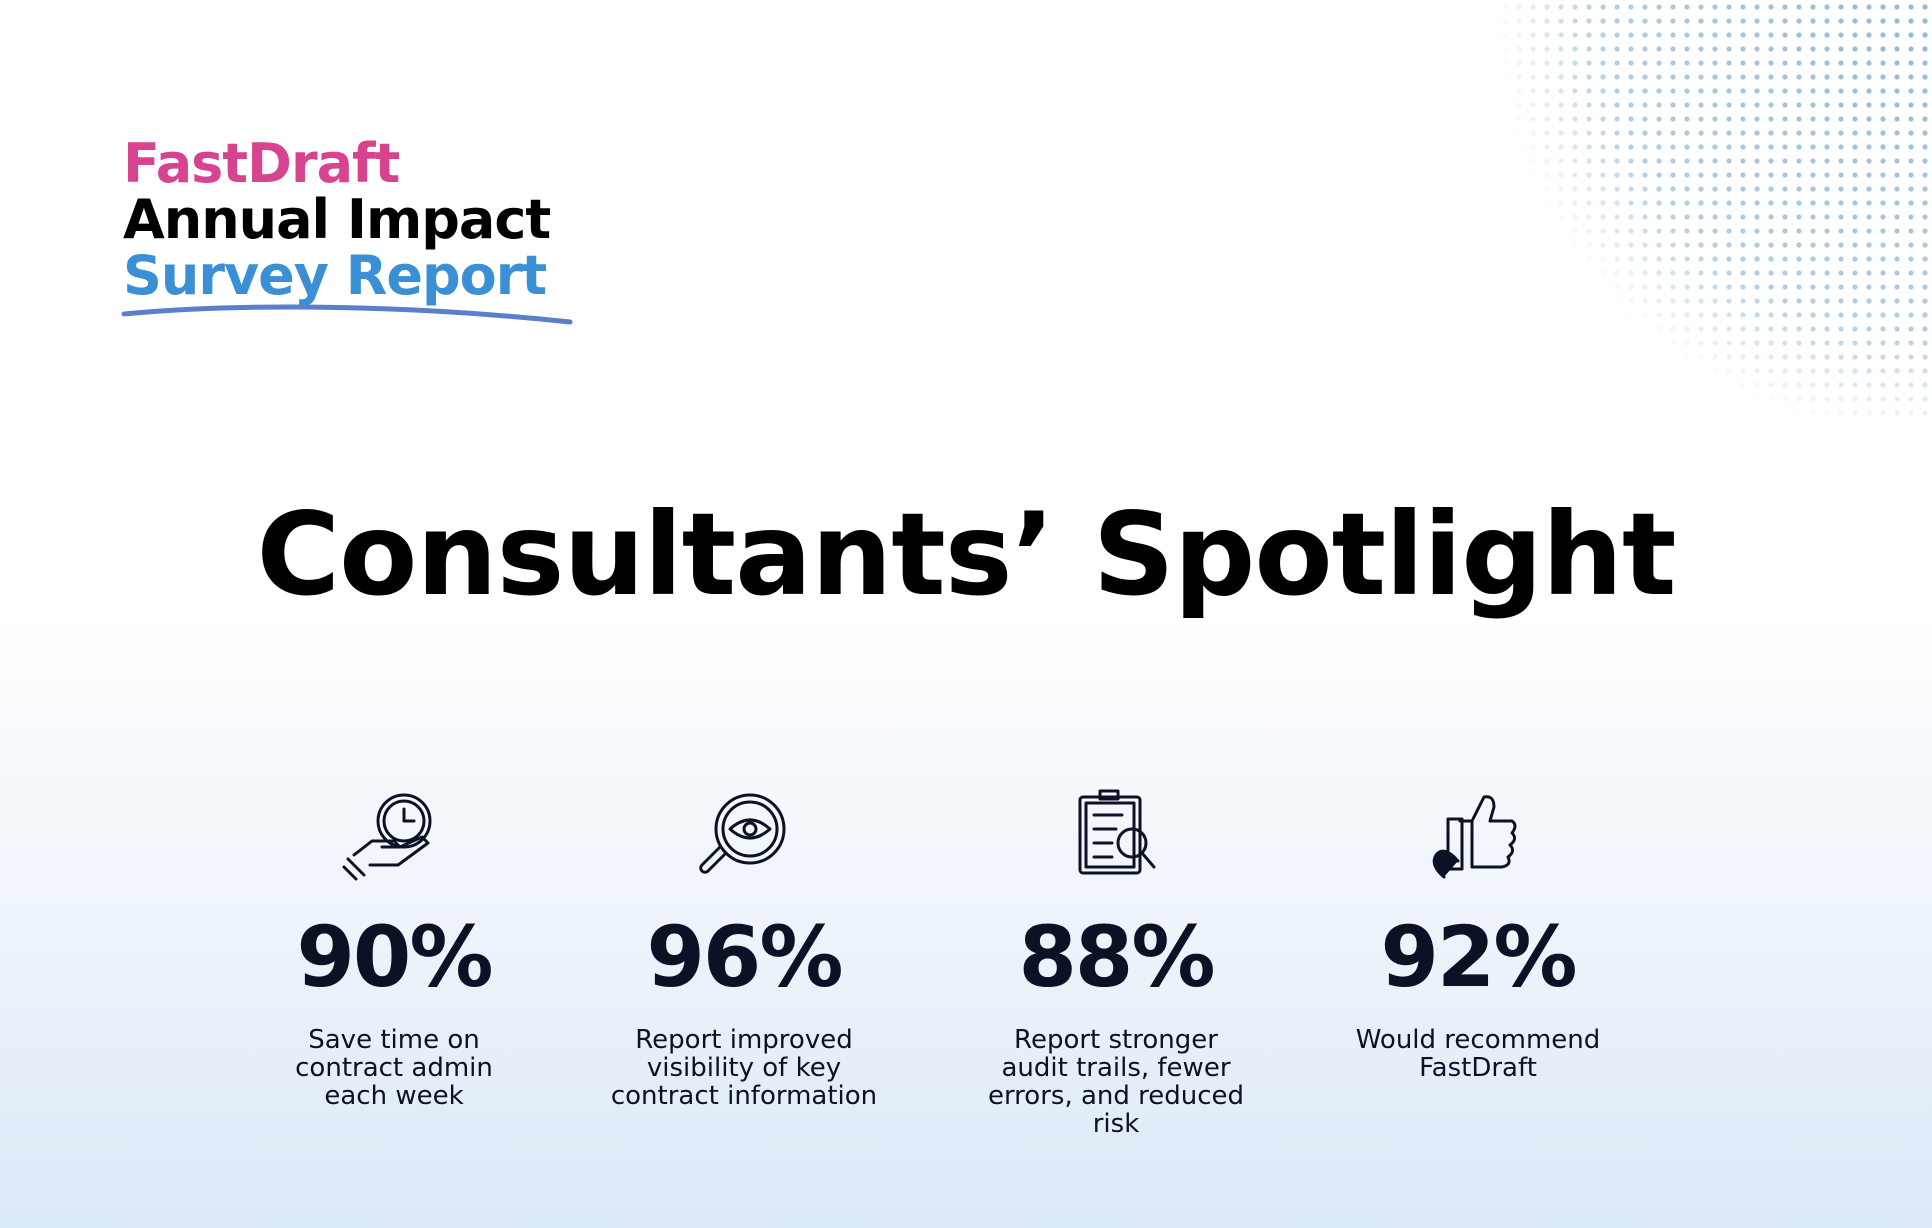 Image resolution: width=1932 pixels, height=1228 pixels. Describe the element at coordinates (1117, 832) in the screenshot. I see `icon-clipboard-search` at that location.